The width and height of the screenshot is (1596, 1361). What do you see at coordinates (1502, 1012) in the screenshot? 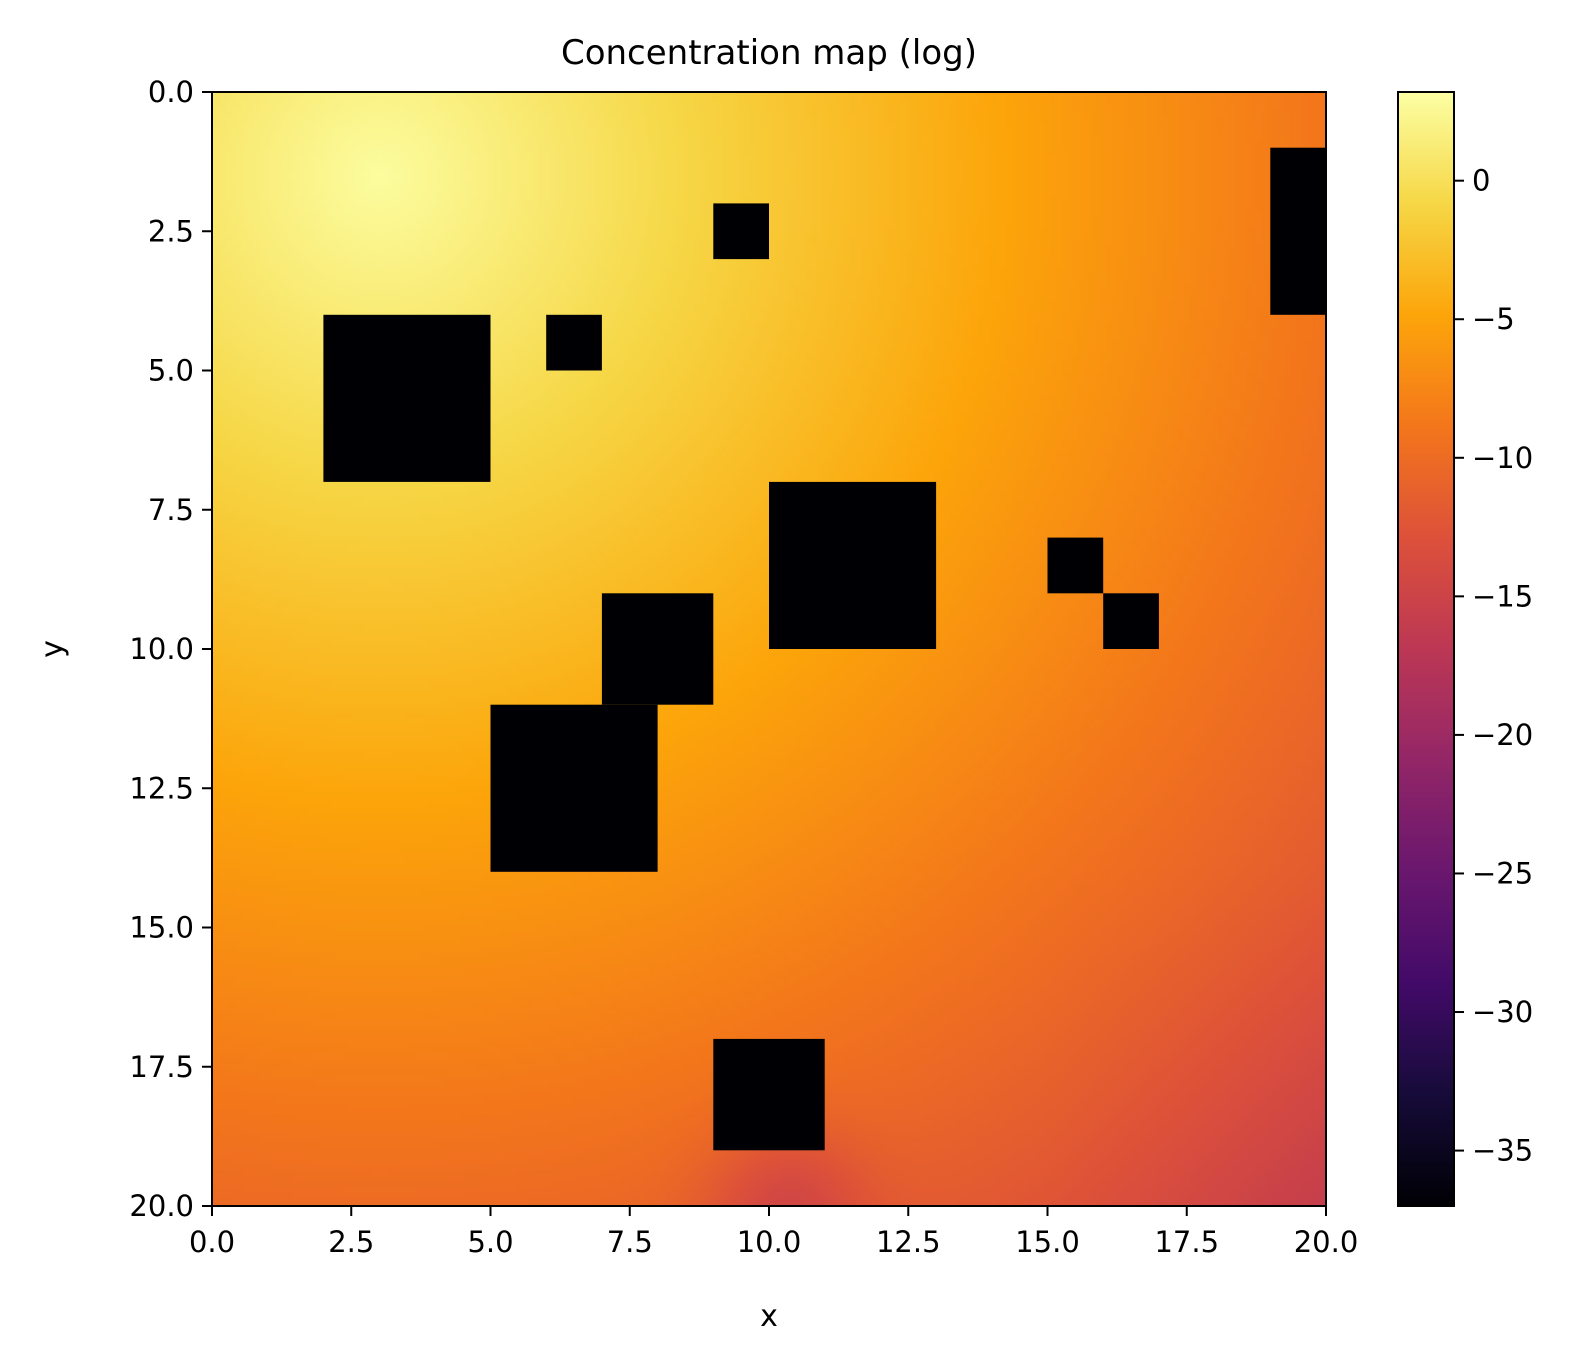
I see `colorbar-tick-label: −30` at bounding box center [1502, 1012].